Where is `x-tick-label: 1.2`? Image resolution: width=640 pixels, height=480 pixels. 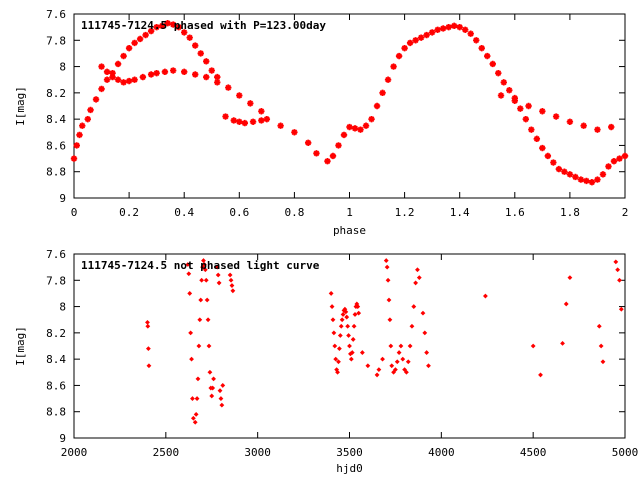
x-tick-label: 1.2 is located at coordinates (405, 212).